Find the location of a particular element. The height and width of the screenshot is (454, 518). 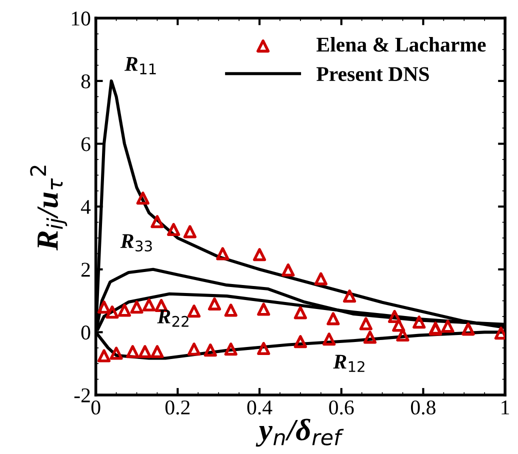

x-tick-label: 0.2 is located at coordinates (177, 407).